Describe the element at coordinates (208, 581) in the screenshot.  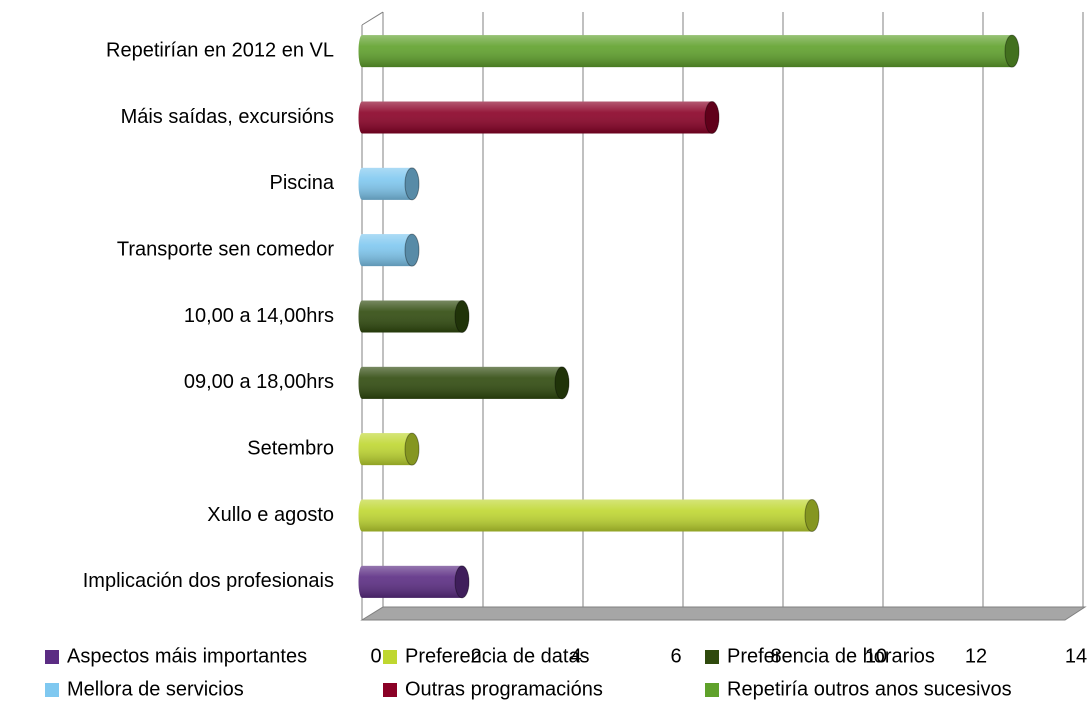
I see `y-tick-label: Implicación dos profesionais` at that location.